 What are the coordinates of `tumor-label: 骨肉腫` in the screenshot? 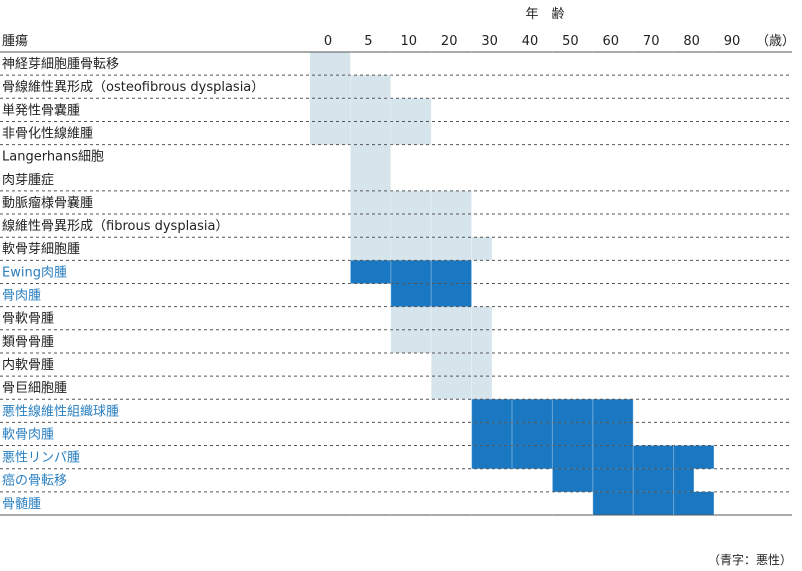 It's located at (21, 296).